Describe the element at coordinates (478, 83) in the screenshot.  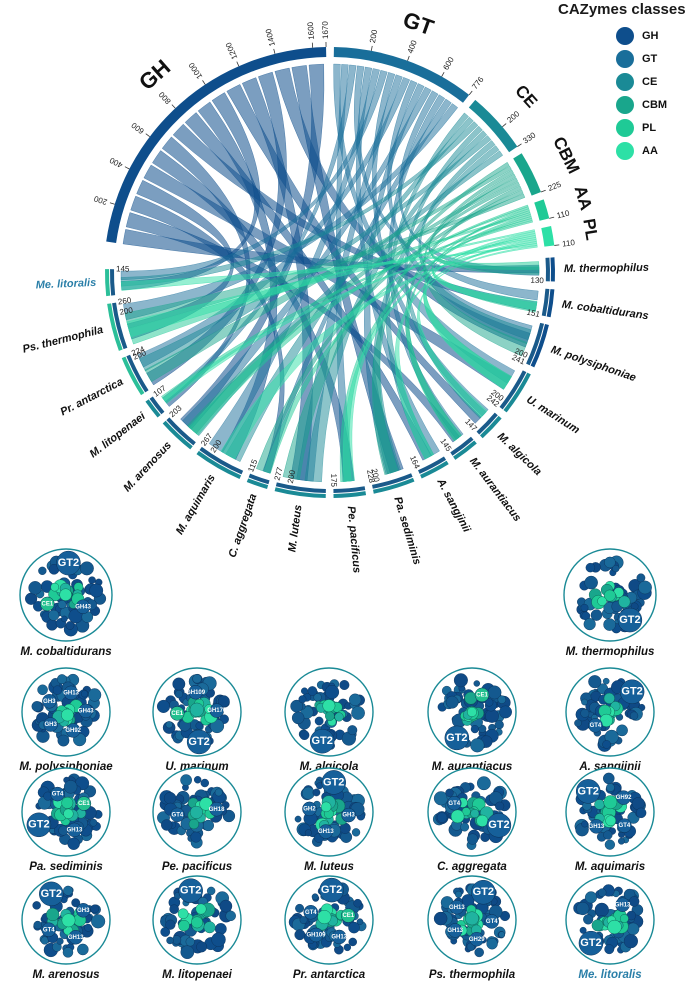
I see `tick-label: 776` at that location.